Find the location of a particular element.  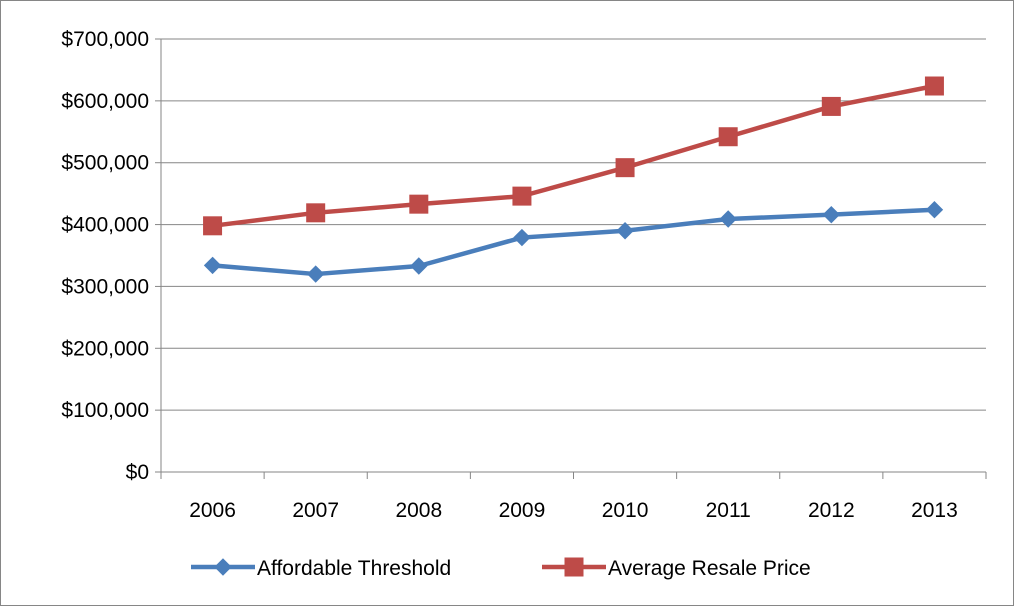

x-tick-label: 2012 is located at coordinates (831, 510).